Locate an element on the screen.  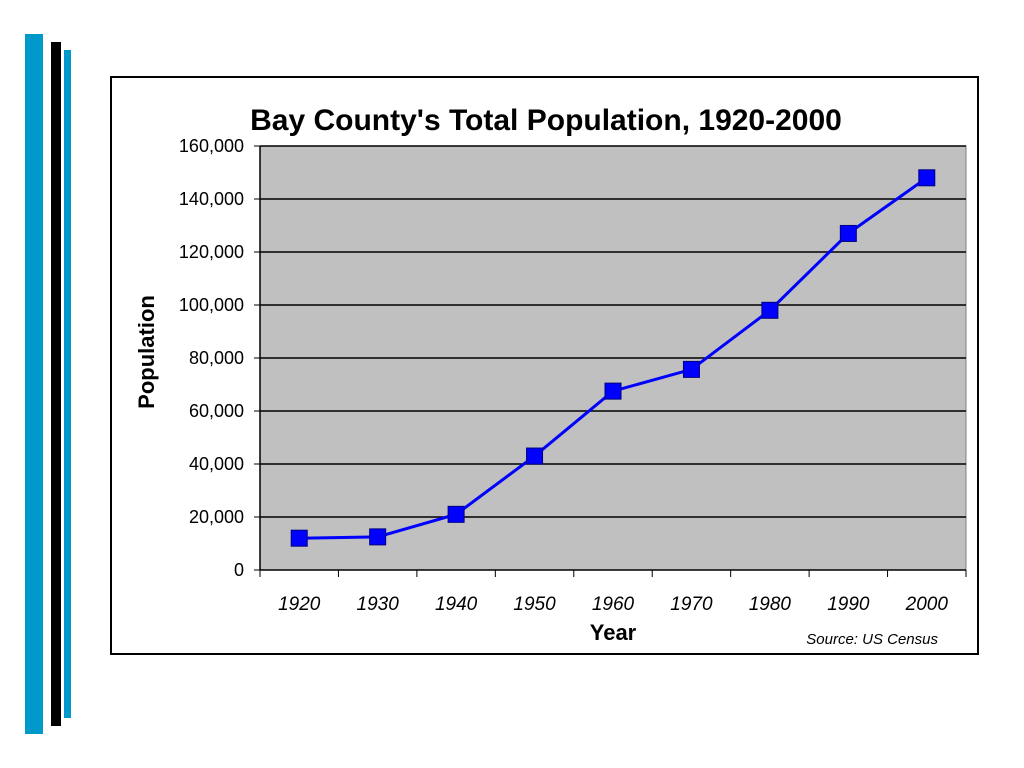
x-axis-label: Year is located at coordinates (613, 632).